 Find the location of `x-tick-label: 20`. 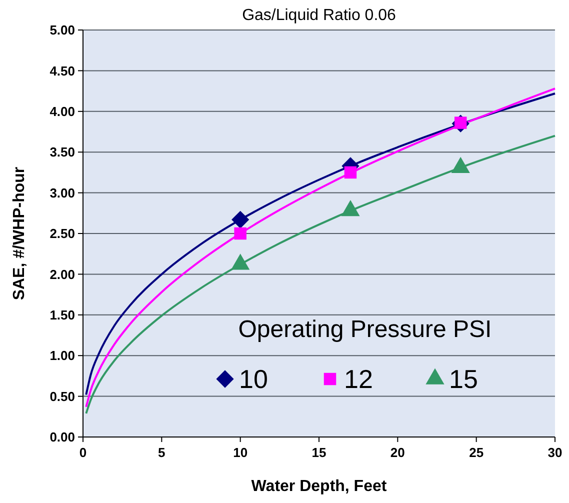

x-tick-label: 20 is located at coordinates (397, 452).